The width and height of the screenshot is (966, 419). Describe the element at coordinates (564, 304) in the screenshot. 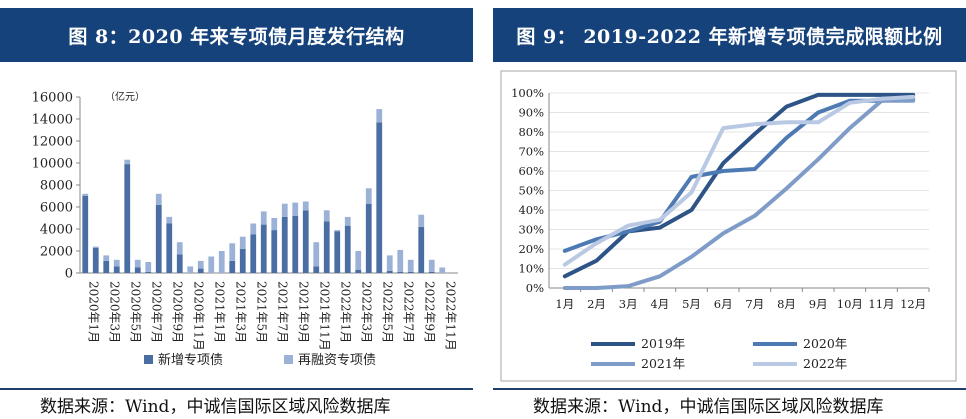

I see `x-tick-label: 1月` at that location.